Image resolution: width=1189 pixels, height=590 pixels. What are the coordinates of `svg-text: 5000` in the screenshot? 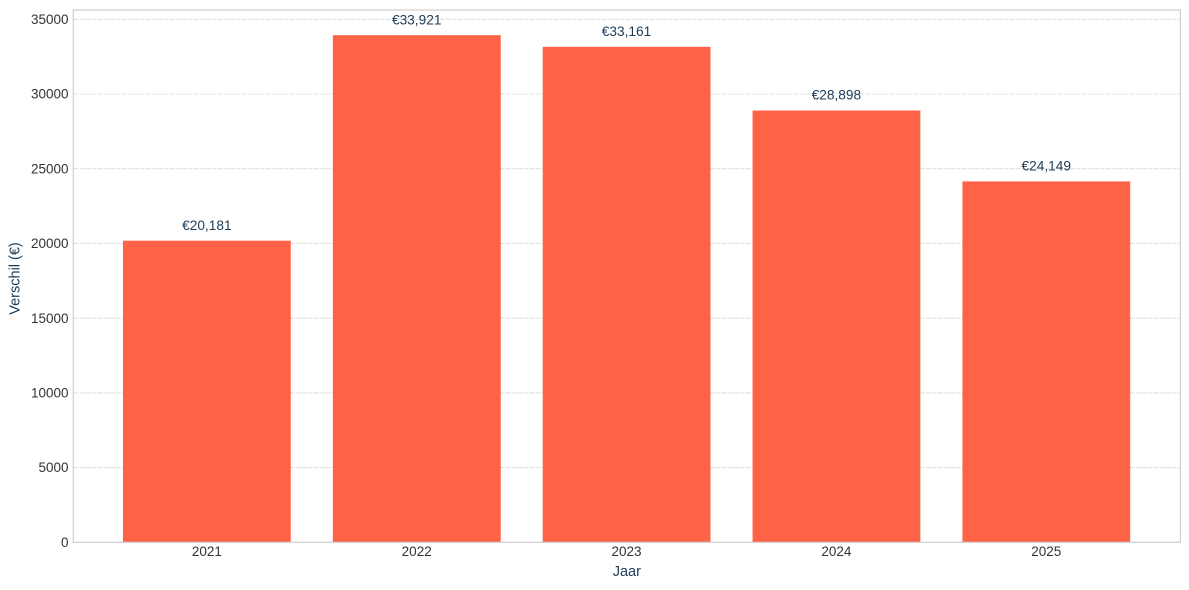 It's located at (53, 467).